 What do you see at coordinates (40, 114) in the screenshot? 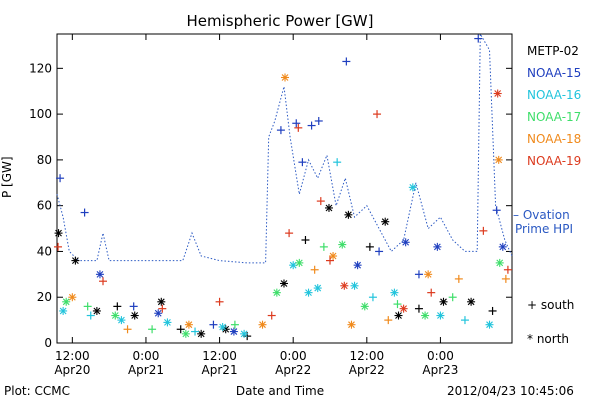
I see `y-tick-label: 100` at bounding box center [40, 114].